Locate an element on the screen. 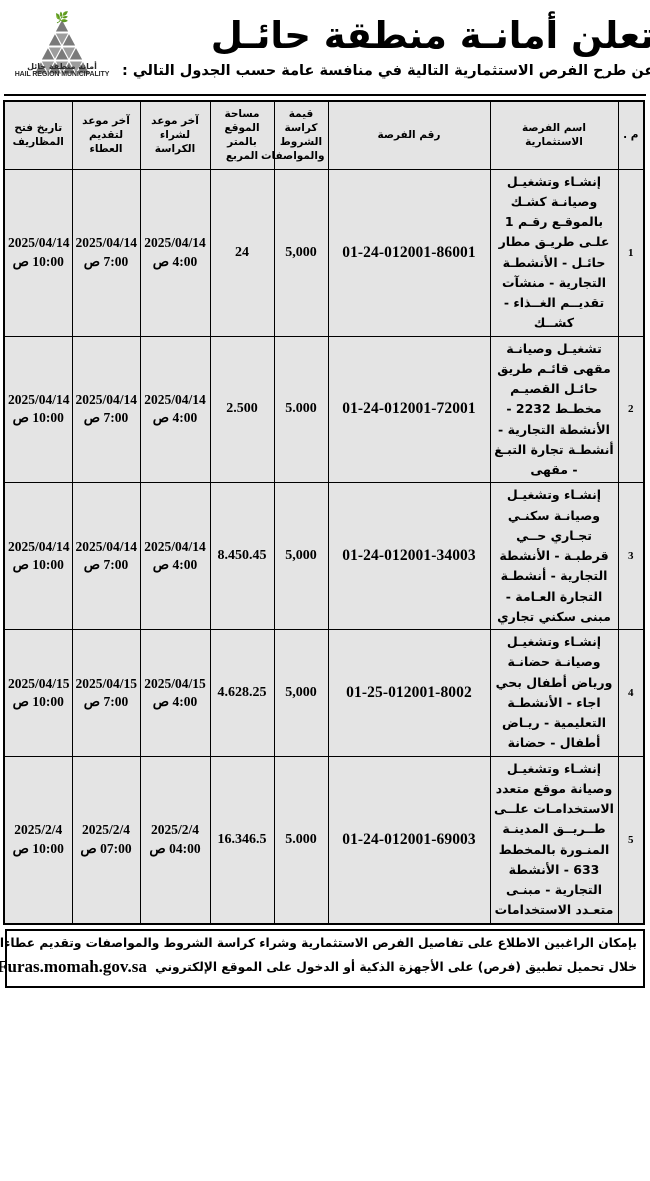 The width and height of the screenshot is (650, 1181). page-title: تعلن أمانـة منطقة حائـل is located at coordinates (430, 36).